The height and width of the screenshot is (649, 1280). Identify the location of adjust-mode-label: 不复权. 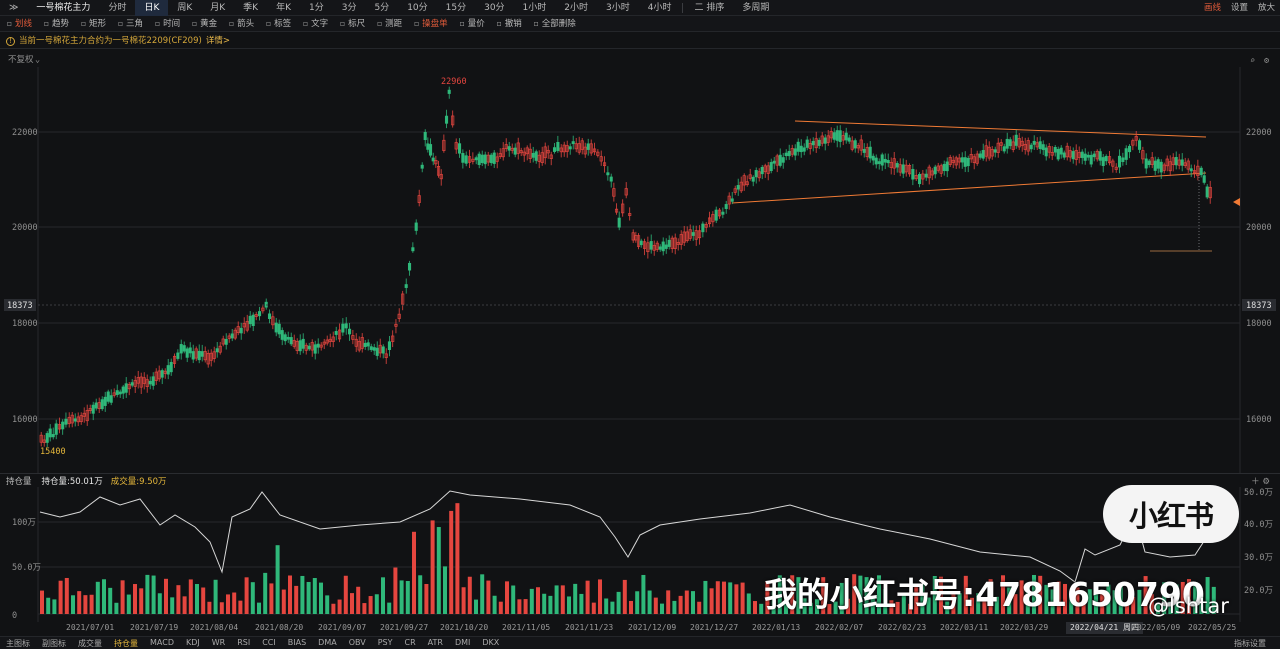
(21, 59).